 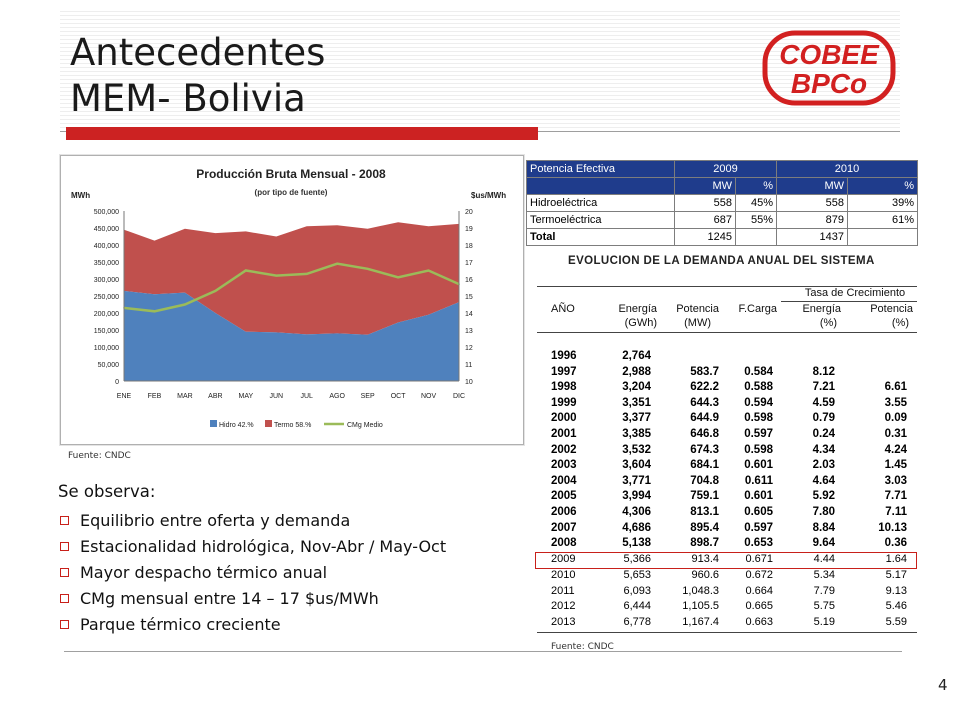 I want to click on demand-header-energy: Energía, so click(x=637, y=309).